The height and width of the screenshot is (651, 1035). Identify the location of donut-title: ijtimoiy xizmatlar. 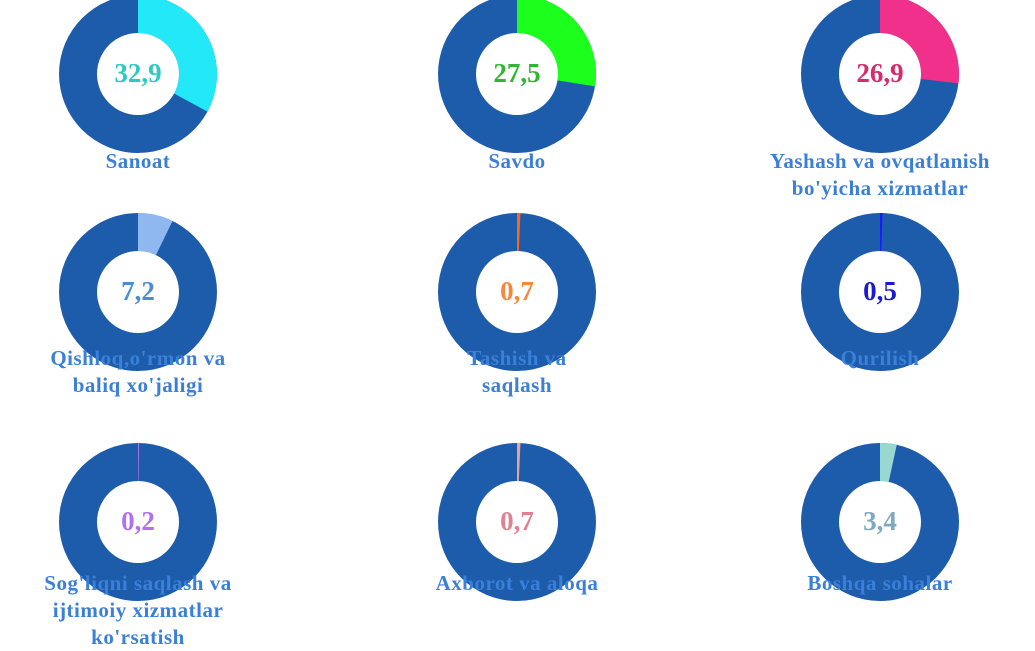
(138, 610).